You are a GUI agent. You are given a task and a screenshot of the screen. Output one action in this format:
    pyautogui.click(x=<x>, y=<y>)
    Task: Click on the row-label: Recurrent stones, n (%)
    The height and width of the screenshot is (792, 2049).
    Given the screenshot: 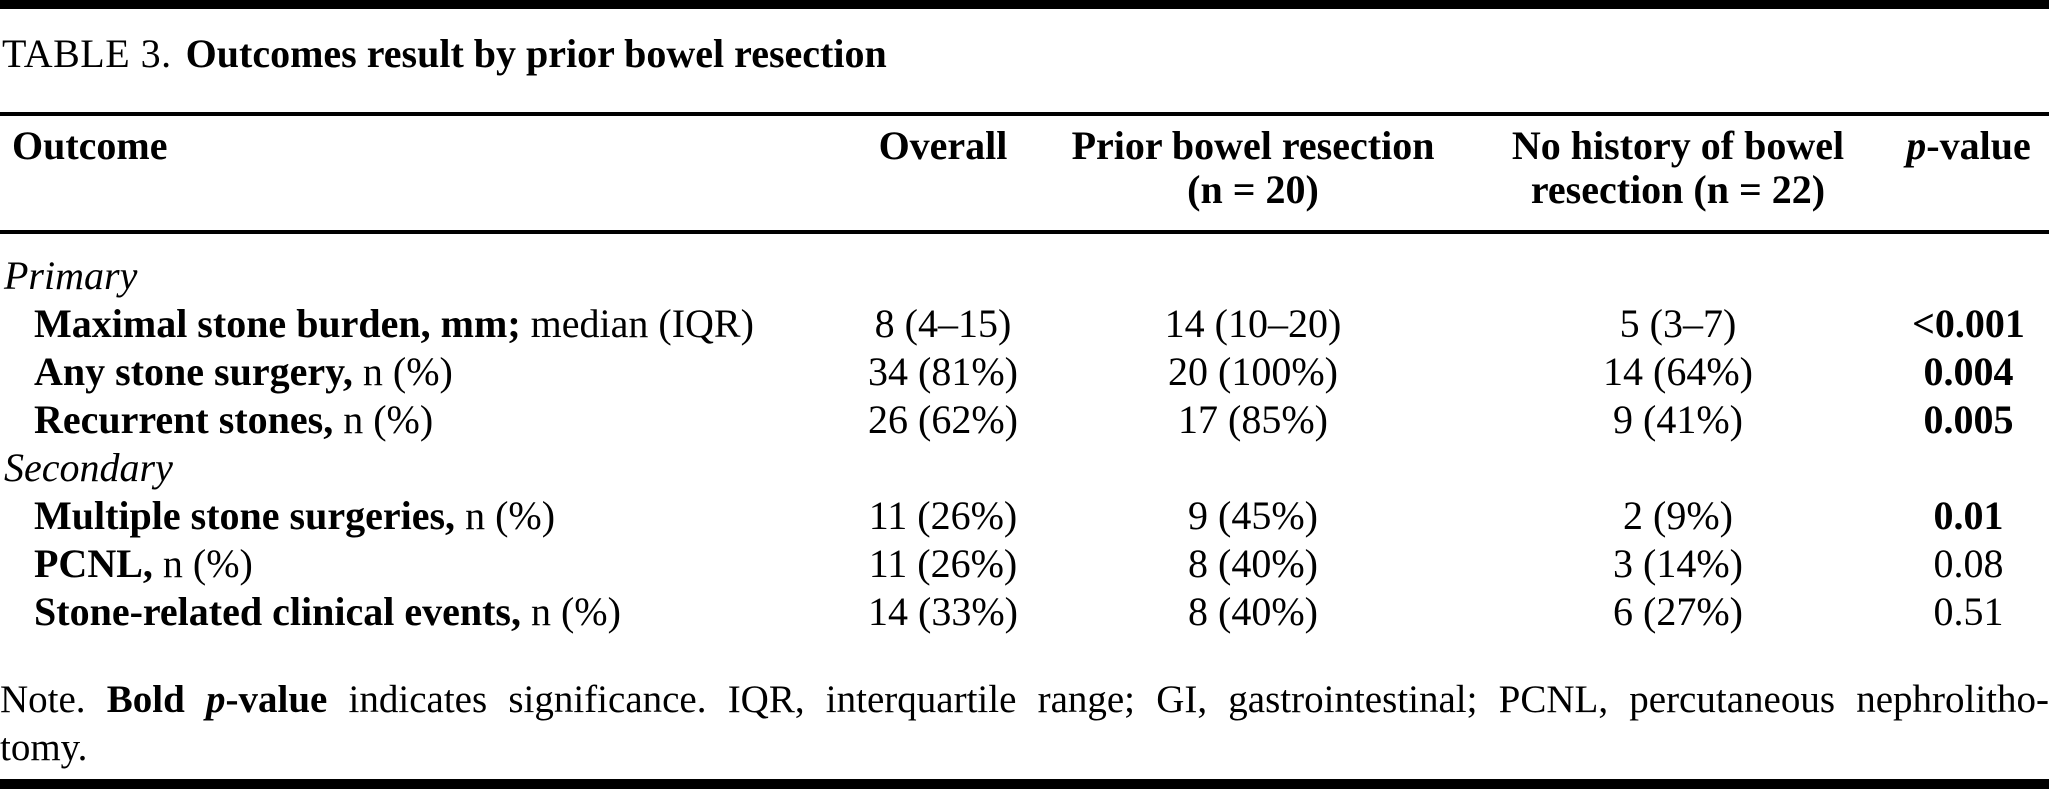 What is the action you would take?
    pyautogui.click(x=234, y=419)
    